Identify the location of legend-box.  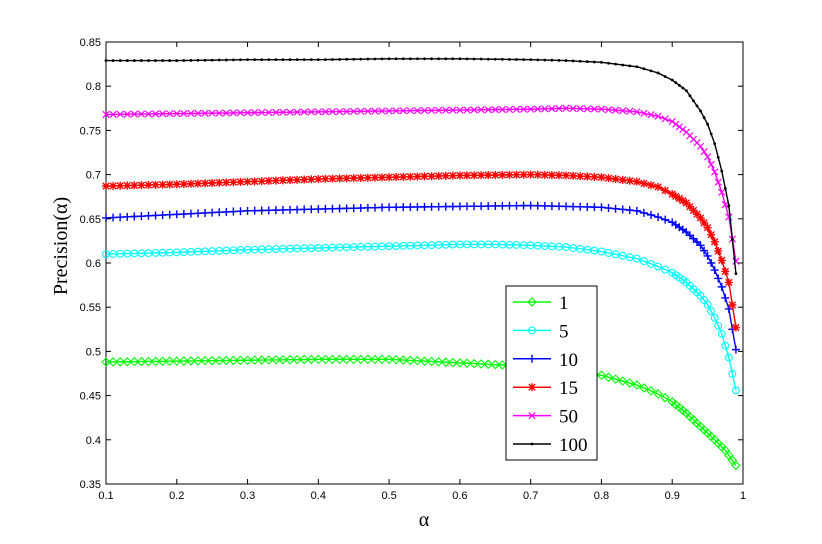
(551, 373).